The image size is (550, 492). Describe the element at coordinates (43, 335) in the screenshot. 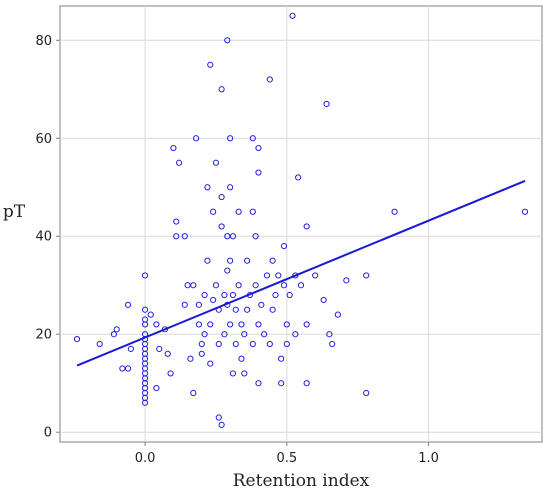

I see `y-tick-label: 20` at that location.